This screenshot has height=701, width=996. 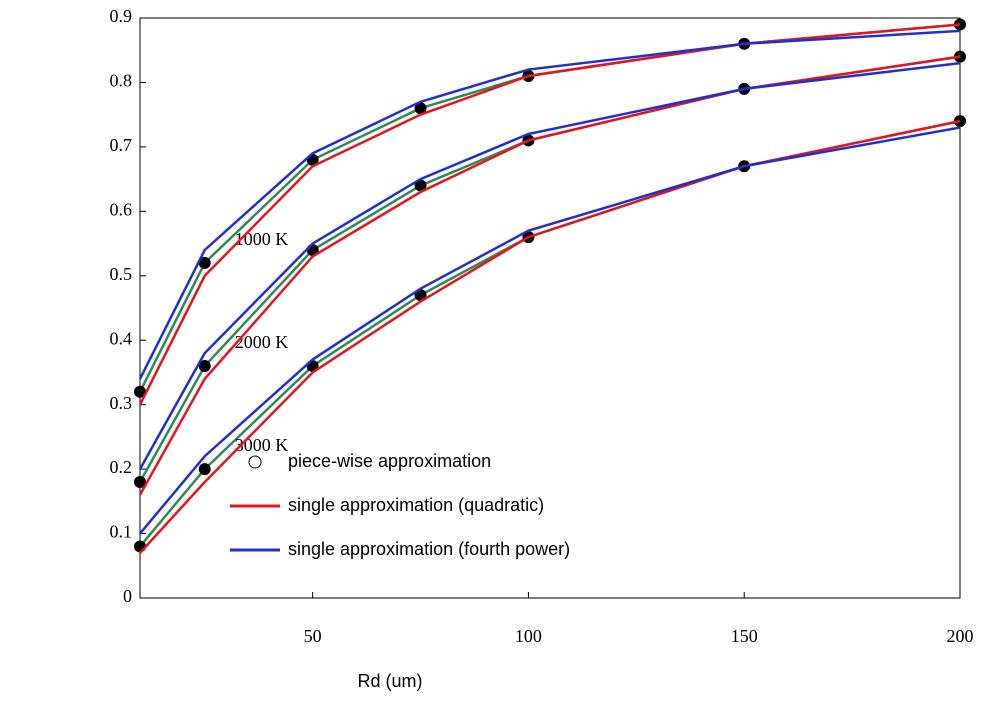 What do you see at coordinates (416, 505) in the screenshot?
I see `legend-label: single approximation (quadratic)` at bounding box center [416, 505].